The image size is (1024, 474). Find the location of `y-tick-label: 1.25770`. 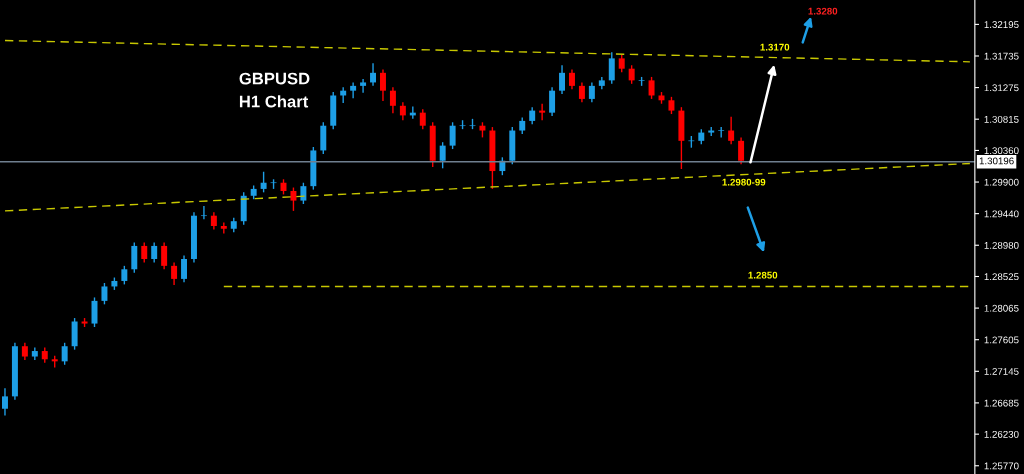

y-tick-label: 1.25770 is located at coordinates (1001, 466).